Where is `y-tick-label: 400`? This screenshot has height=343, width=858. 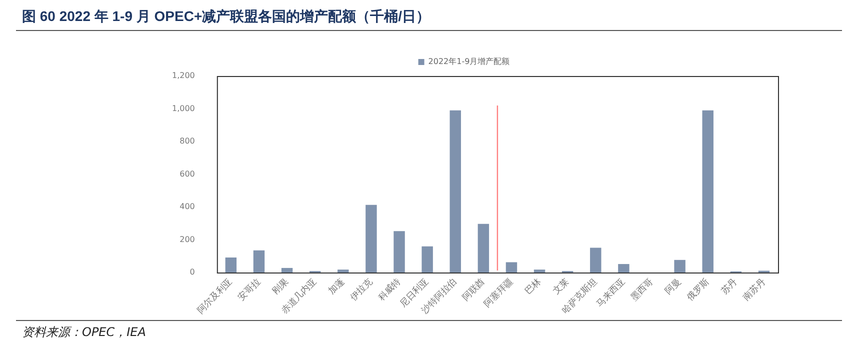 y-tick-label: 400 is located at coordinates (187, 207).